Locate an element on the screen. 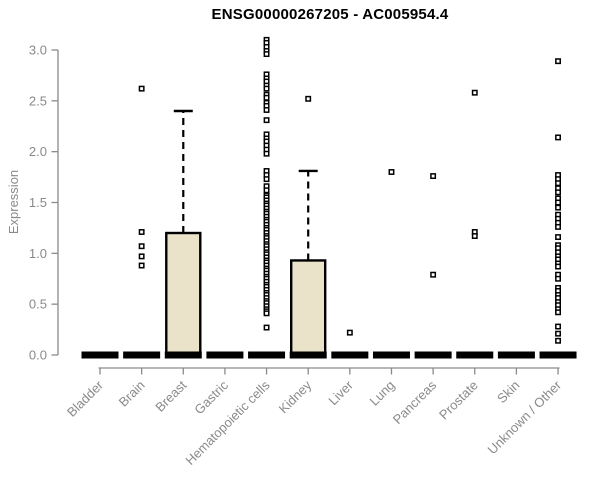 This screenshot has width=600, height=500. box-group-liver is located at coordinates (350, 344).